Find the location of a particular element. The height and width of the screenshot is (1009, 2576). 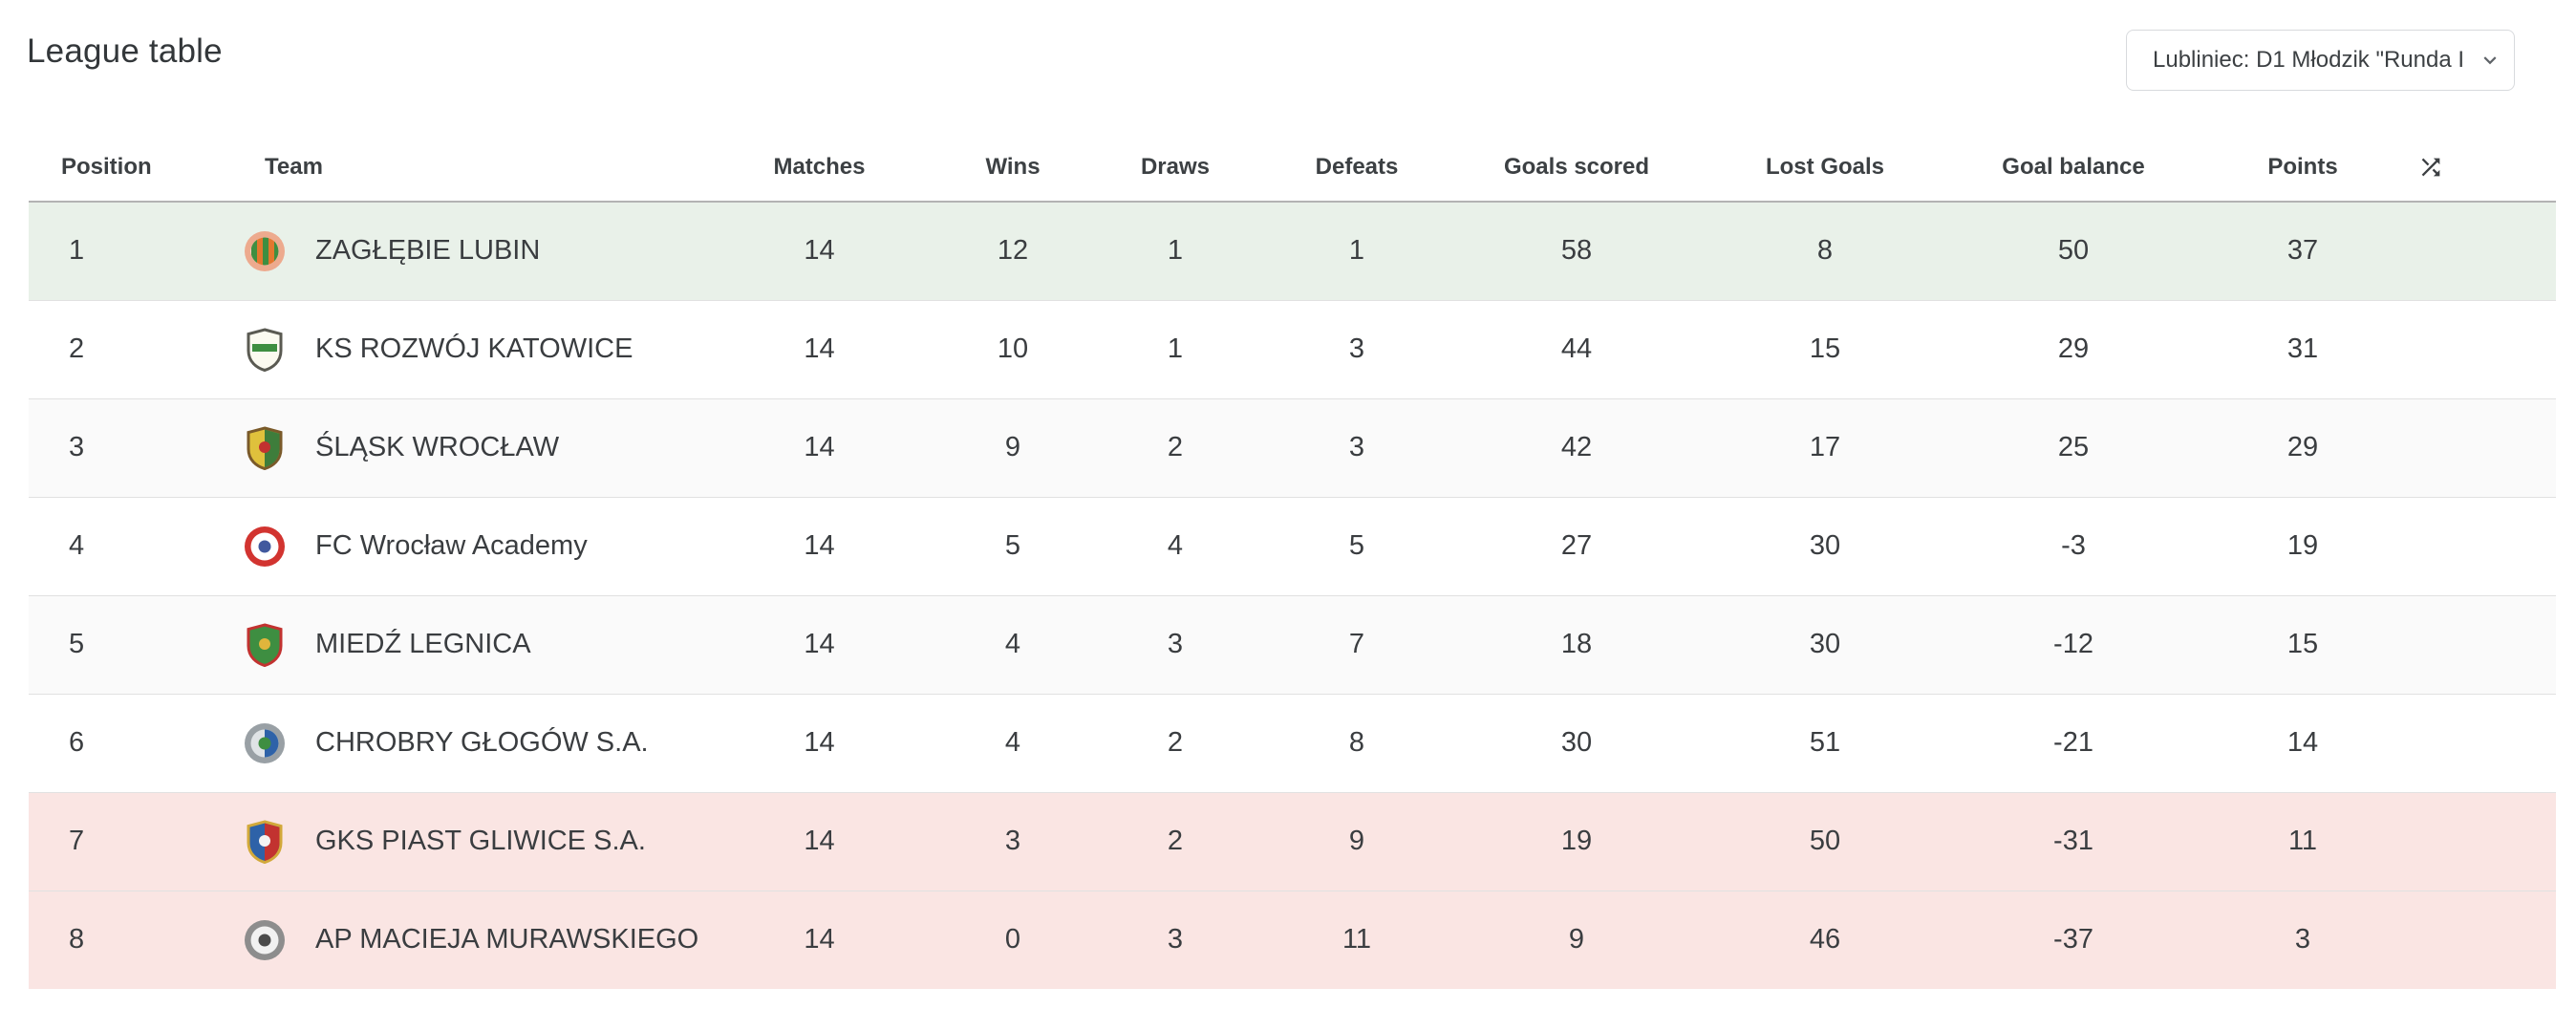

wins-cell: 3 is located at coordinates (1012, 841).